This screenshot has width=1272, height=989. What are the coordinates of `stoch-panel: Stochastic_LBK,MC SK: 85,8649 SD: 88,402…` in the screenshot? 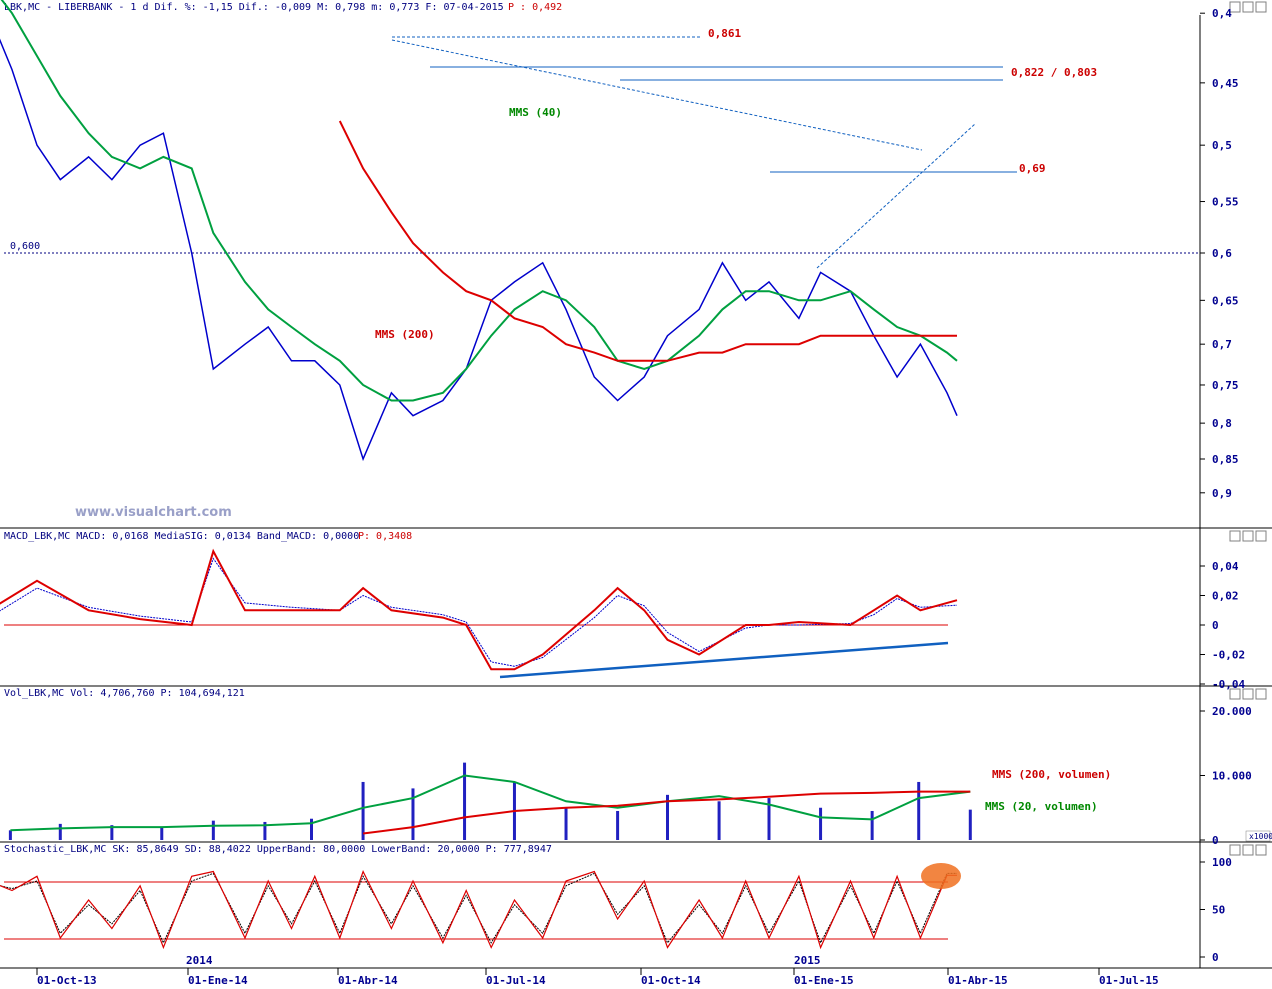 It's located at (636, 905).